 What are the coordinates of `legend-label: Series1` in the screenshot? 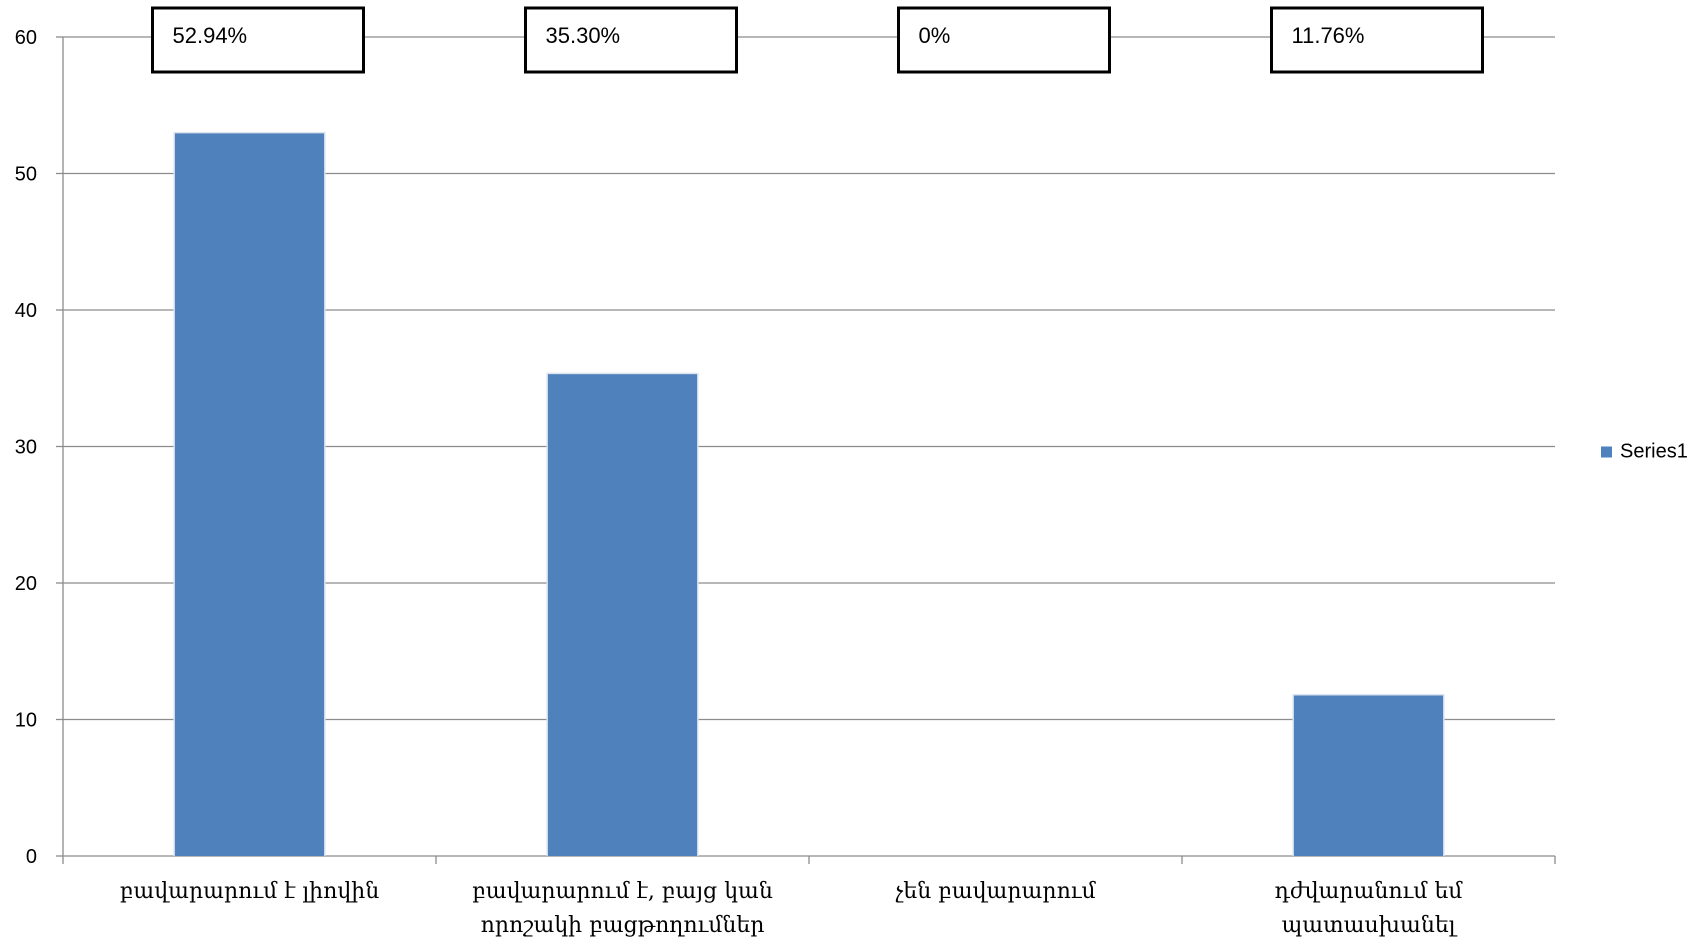 It's located at (1654, 452).